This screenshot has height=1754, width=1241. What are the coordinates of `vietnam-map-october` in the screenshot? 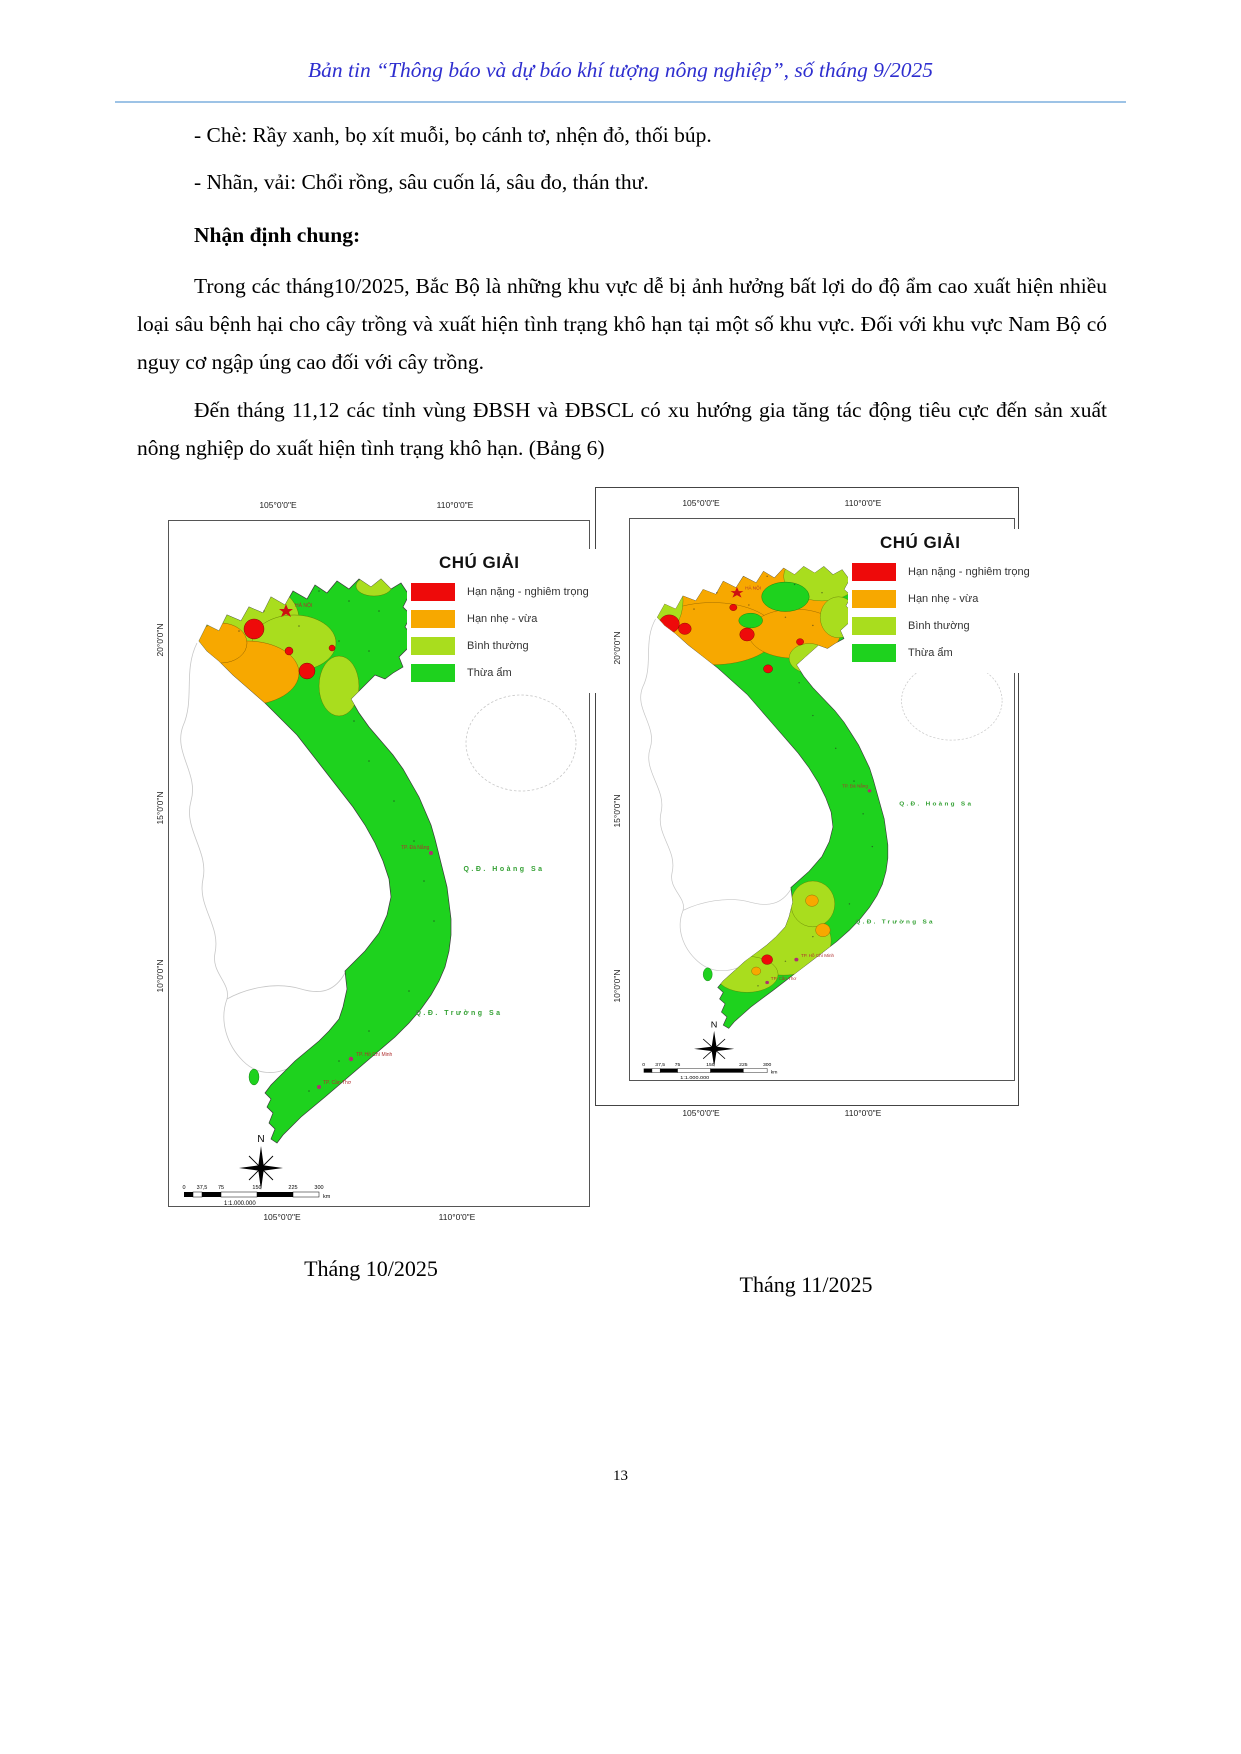 It's located at (379, 863).